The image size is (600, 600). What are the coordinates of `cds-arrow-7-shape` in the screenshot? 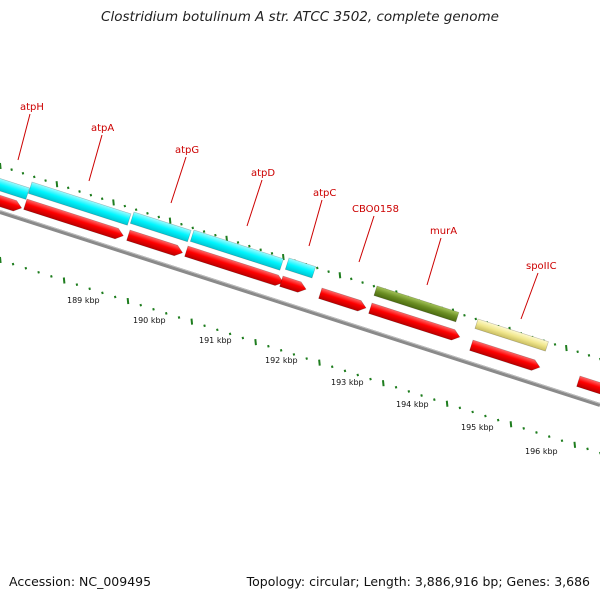 It's located at (505, 355).